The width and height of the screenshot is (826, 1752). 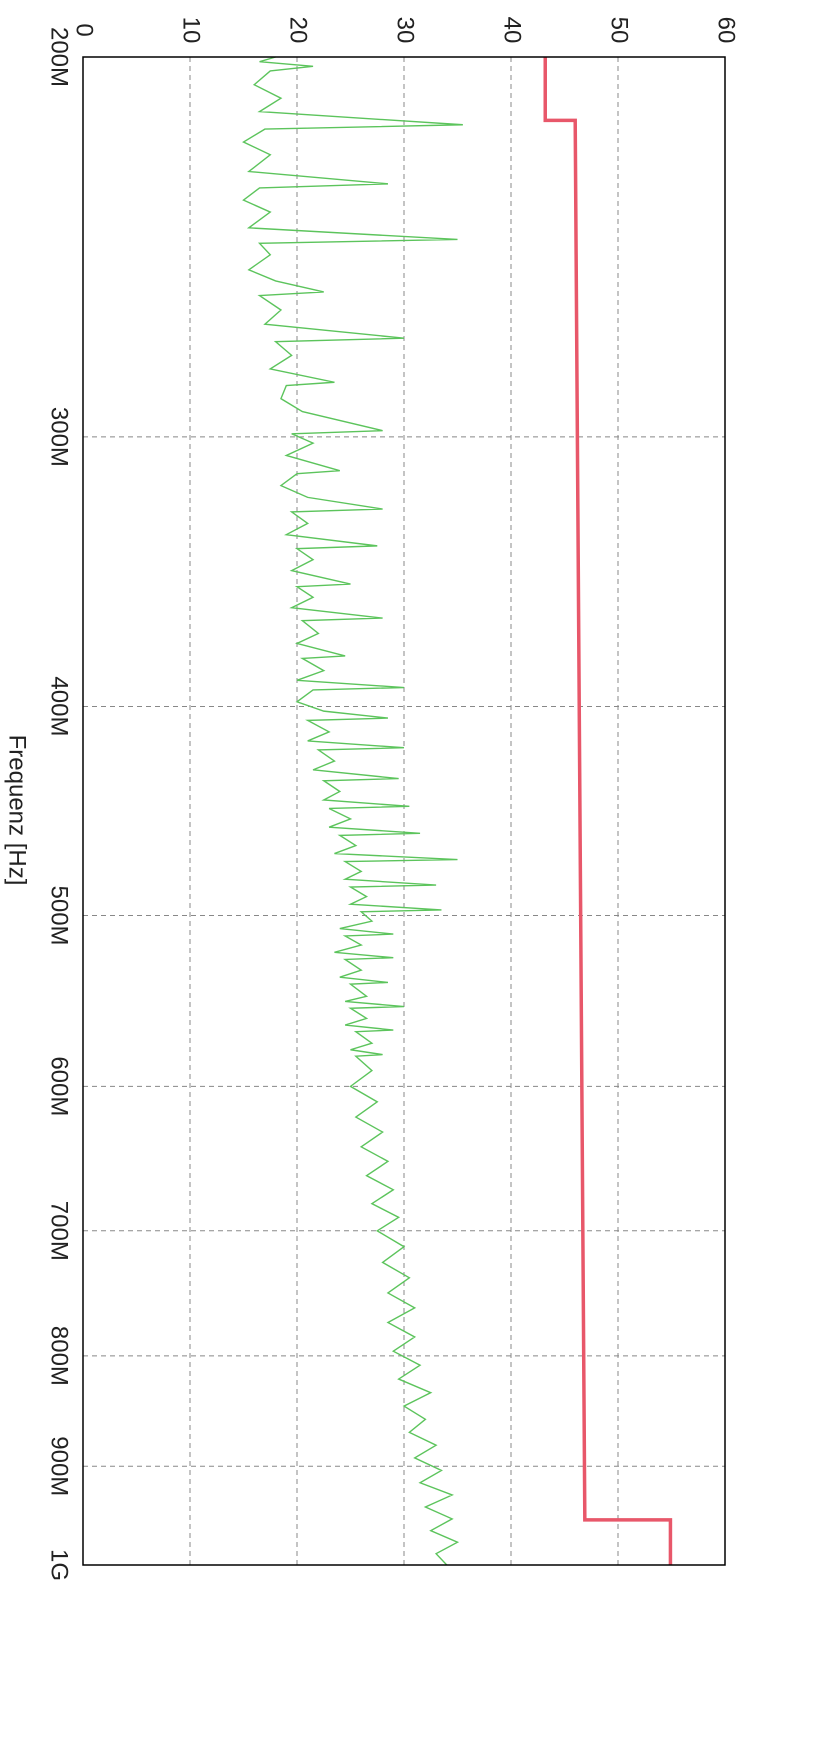 I want to click on y-tick-label: 20, so click(x=298, y=30).